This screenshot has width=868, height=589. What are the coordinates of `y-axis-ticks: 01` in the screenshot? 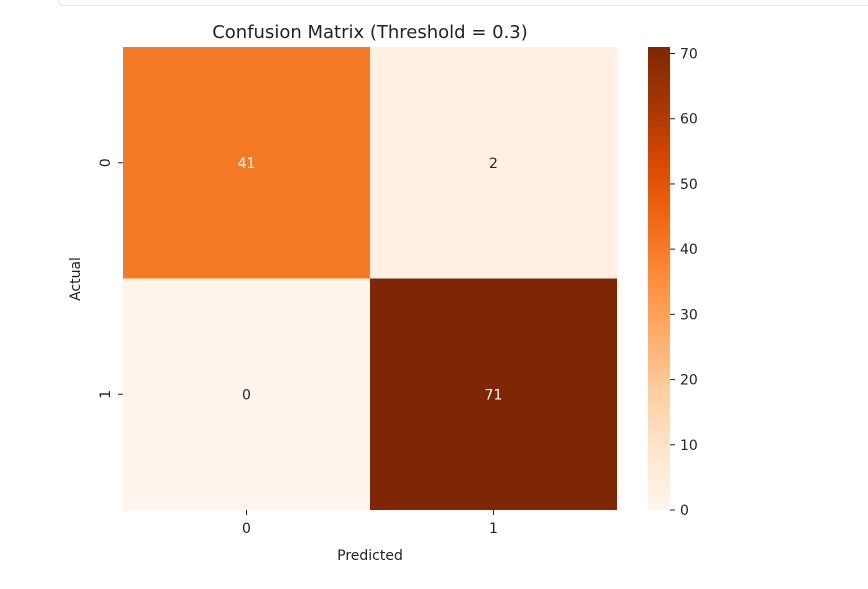 It's located at (110, 278).